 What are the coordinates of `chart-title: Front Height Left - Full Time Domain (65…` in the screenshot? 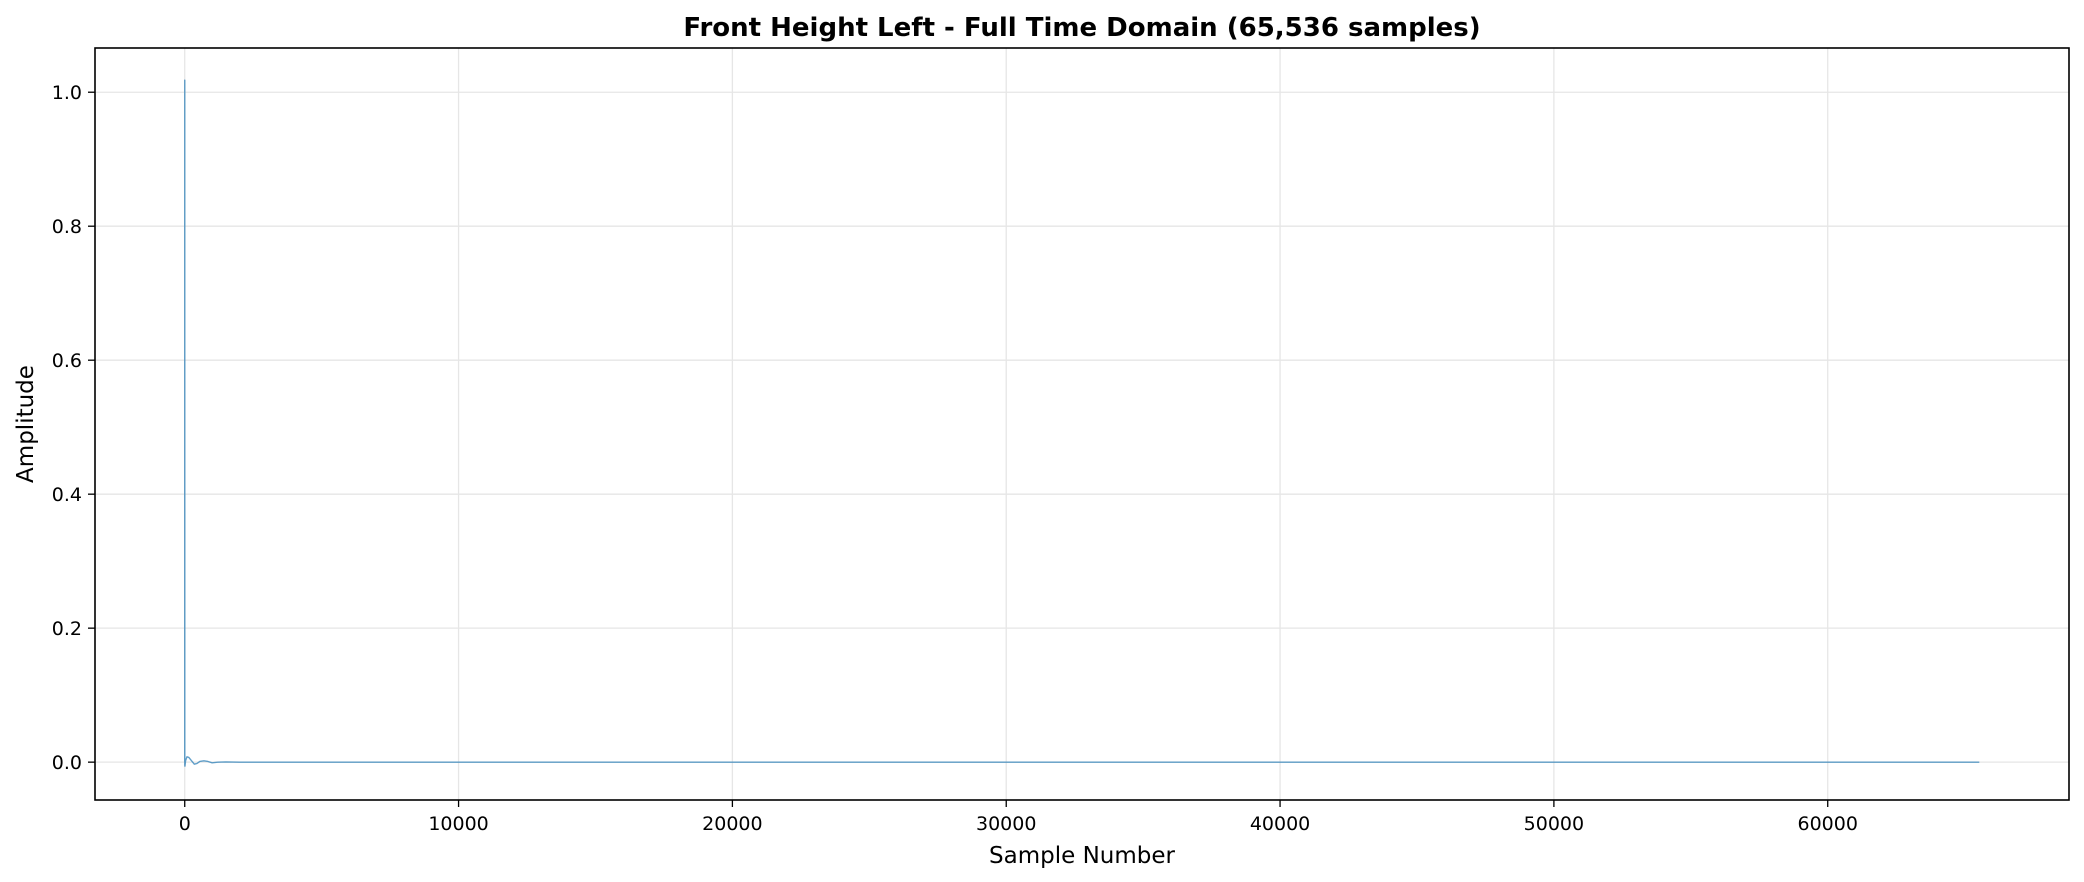 It's located at (1081, 28).